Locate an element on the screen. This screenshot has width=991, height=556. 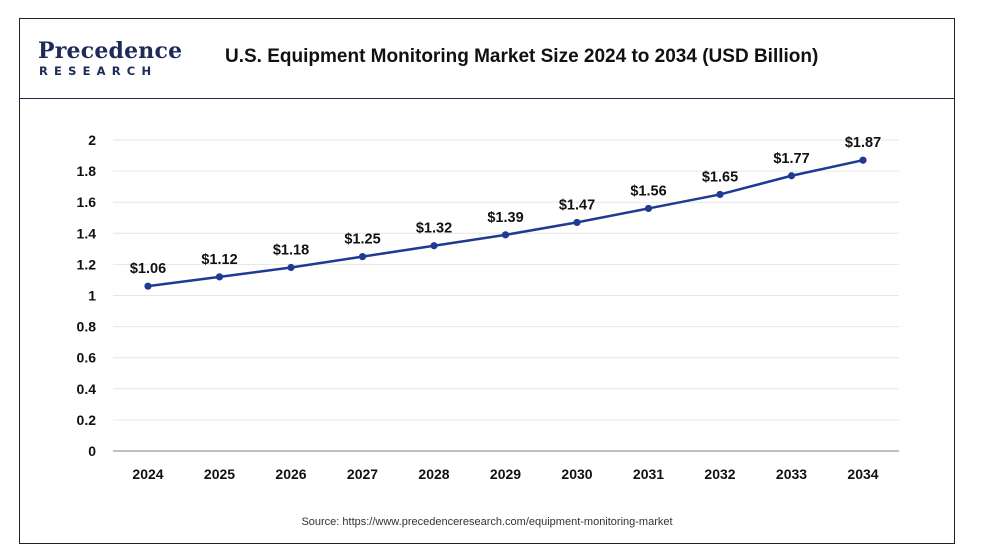
data-label: $1.39 is located at coordinates (505, 218).